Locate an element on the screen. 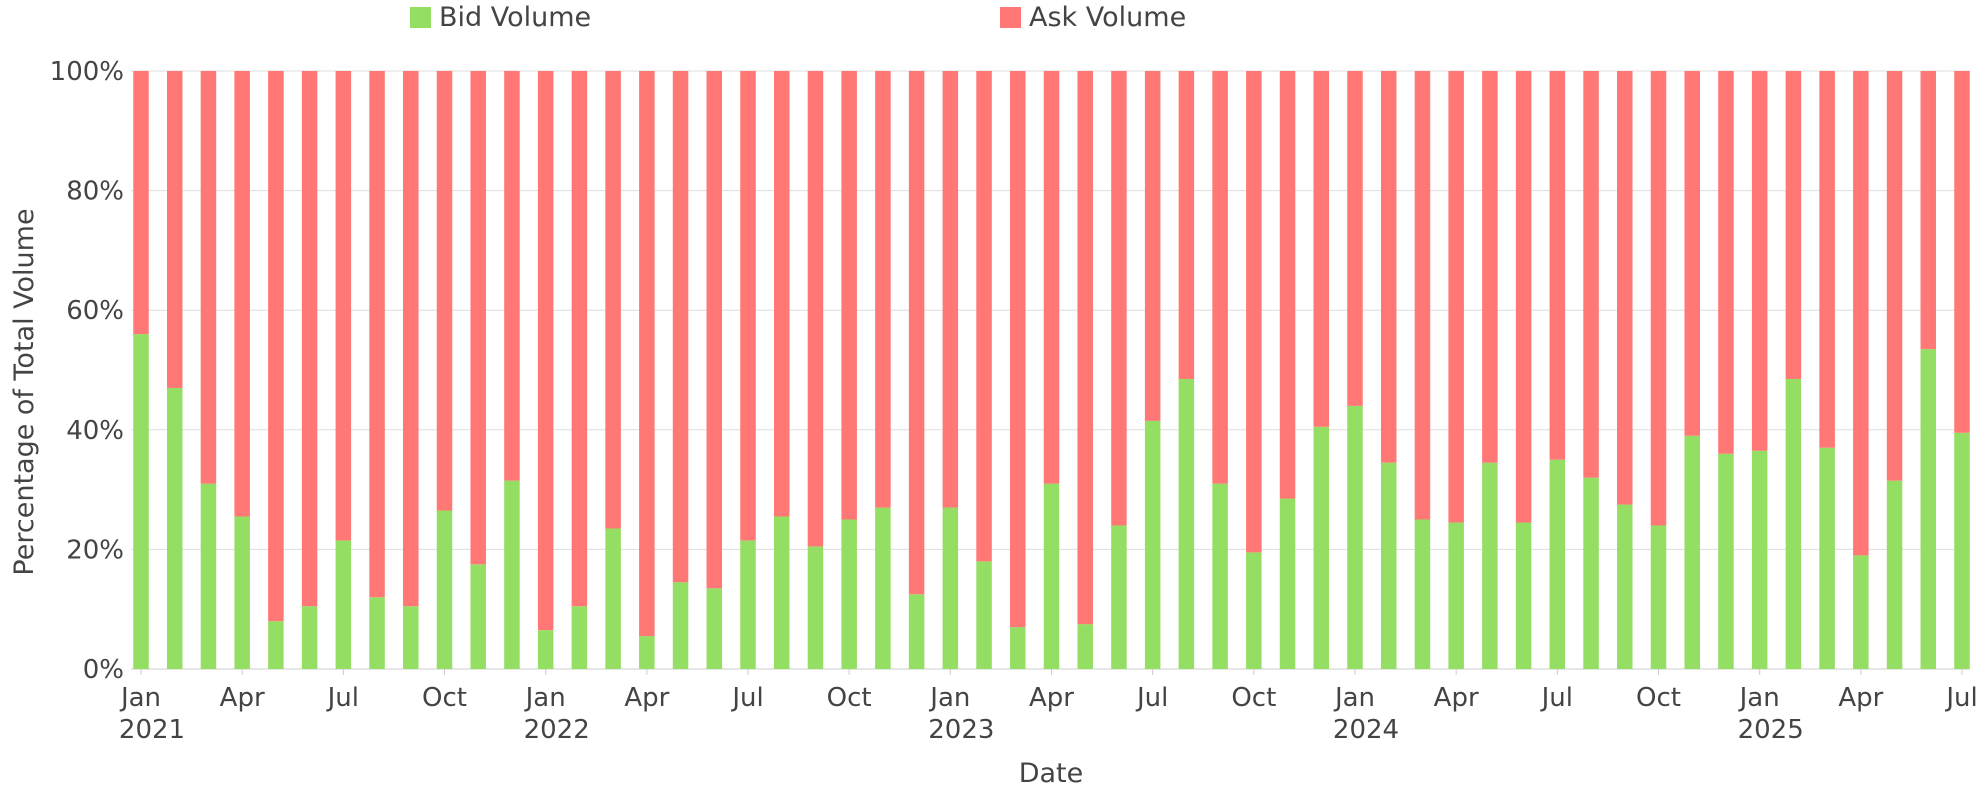  legend-item-ask-volume: Ask Volume is located at coordinates (1093, 17).